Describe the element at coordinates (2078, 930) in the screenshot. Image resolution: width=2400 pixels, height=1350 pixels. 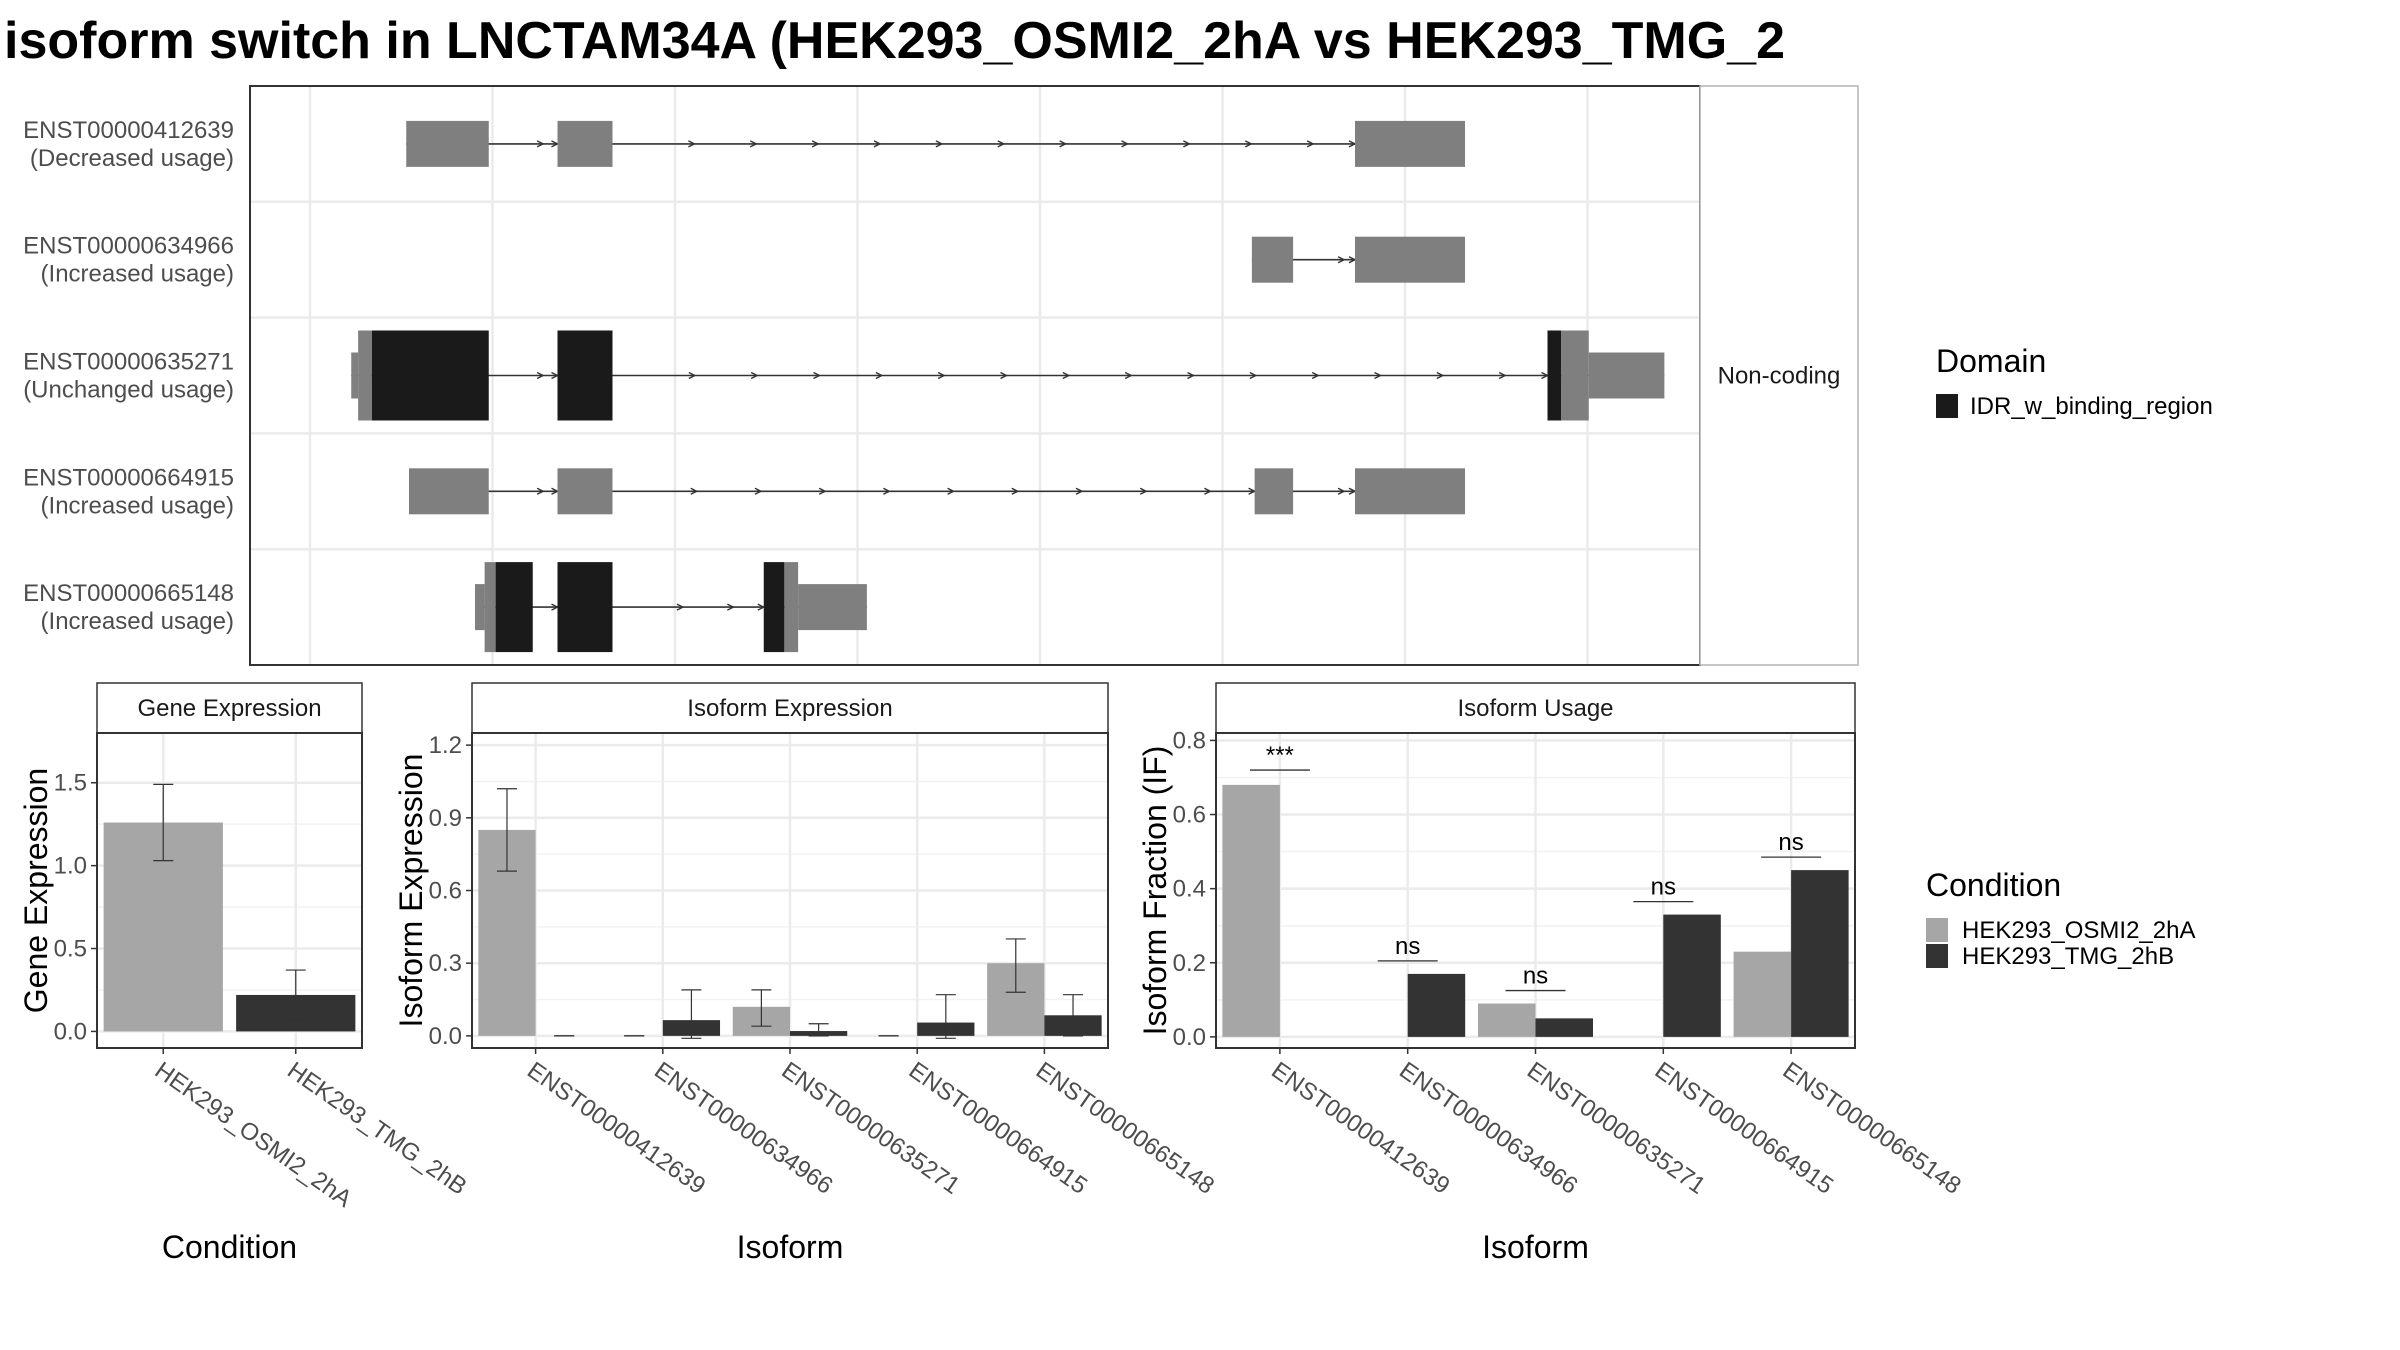
I see `legend-label-condition: HEK293_OSMI2_2hA` at that location.